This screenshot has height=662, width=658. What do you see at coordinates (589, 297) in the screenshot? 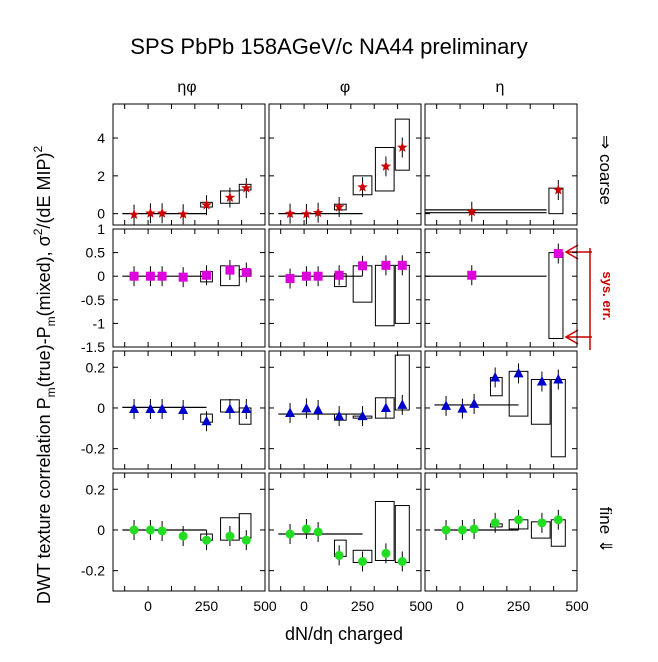
I see `sys-err-annotation: sys. err.` at bounding box center [589, 297].